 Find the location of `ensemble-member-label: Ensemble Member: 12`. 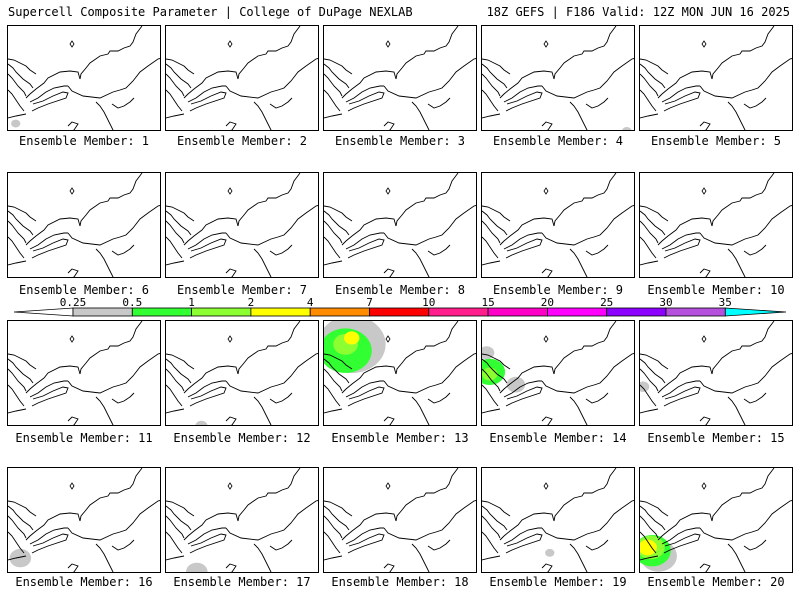

ensemble-member-label: Ensemble Member: 12 is located at coordinates (242, 438).